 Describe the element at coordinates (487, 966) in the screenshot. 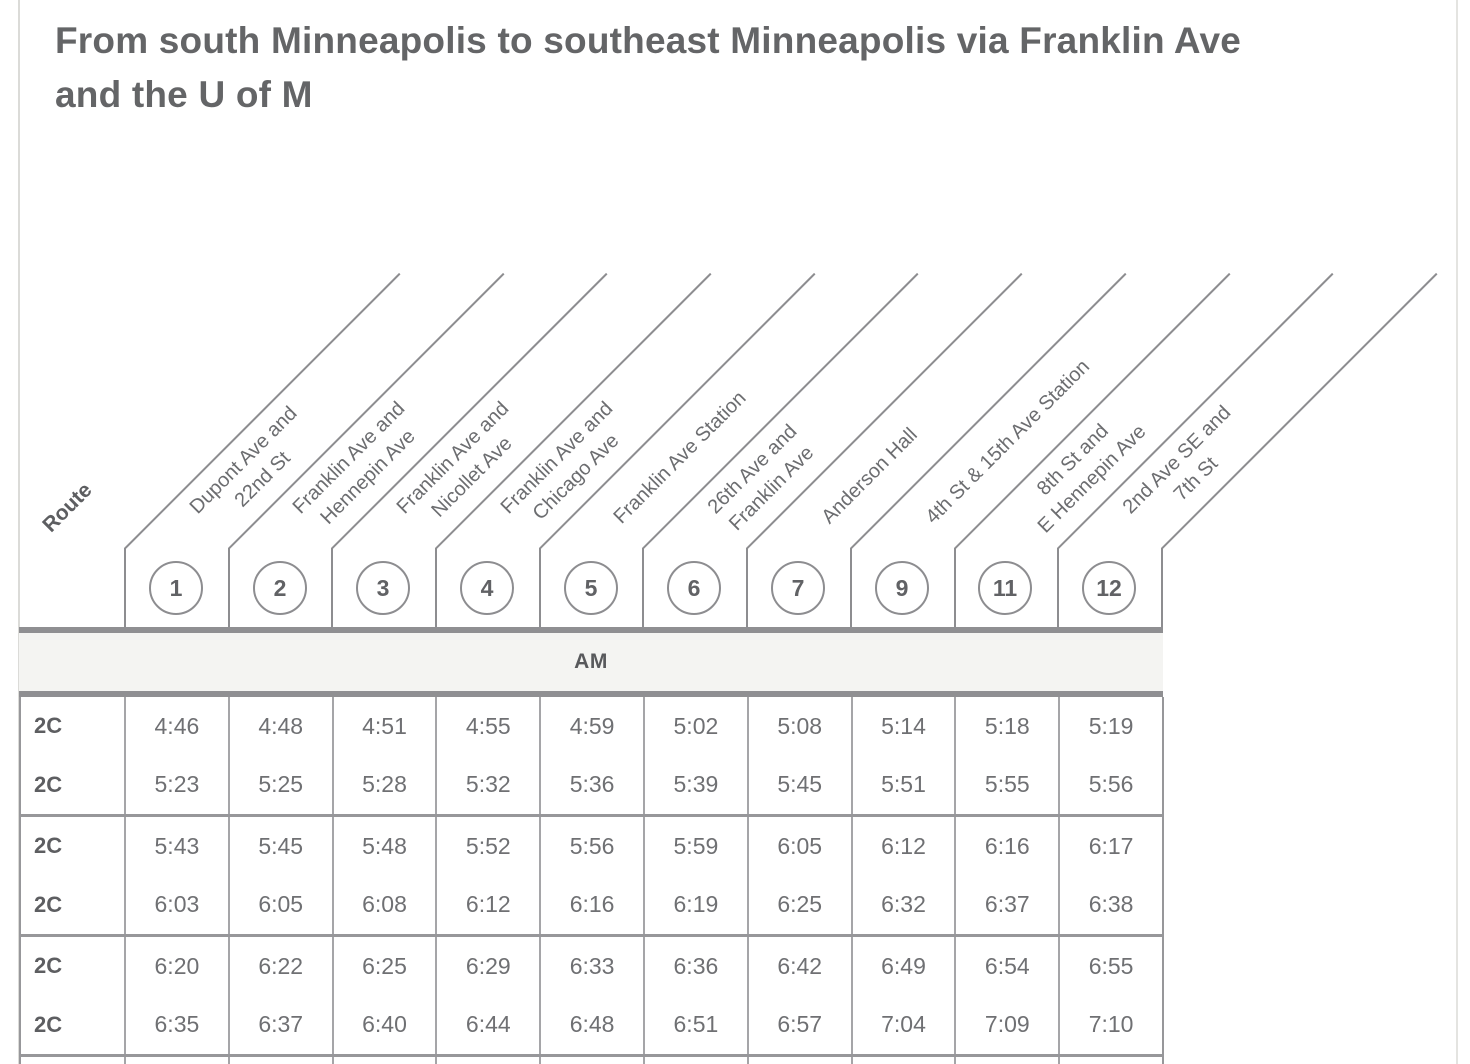

I see `time-cell: 6:29` at that location.